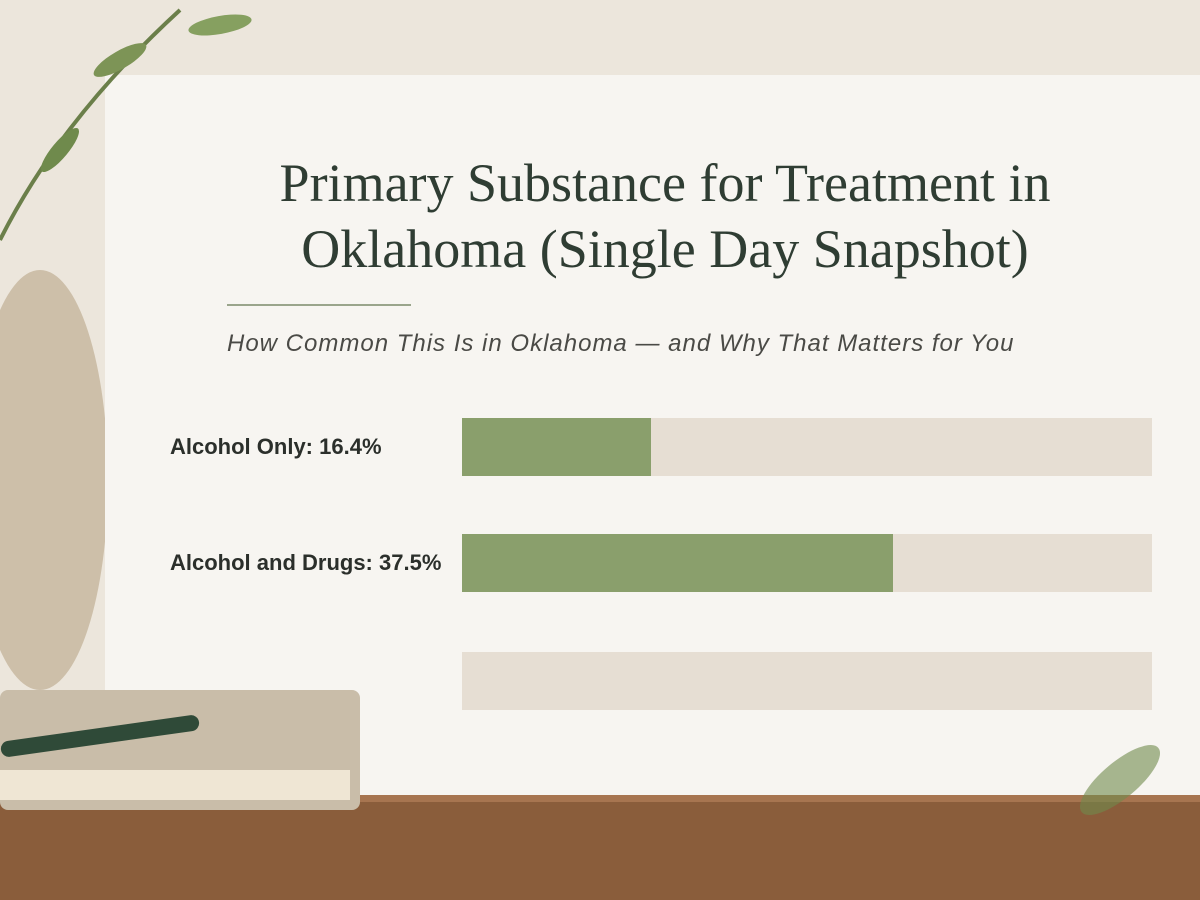 Image resolution: width=1200 pixels, height=900 pixels. What do you see at coordinates (175, 785) in the screenshot?
I see `notebook-pages` at bounding box center [175, 785].